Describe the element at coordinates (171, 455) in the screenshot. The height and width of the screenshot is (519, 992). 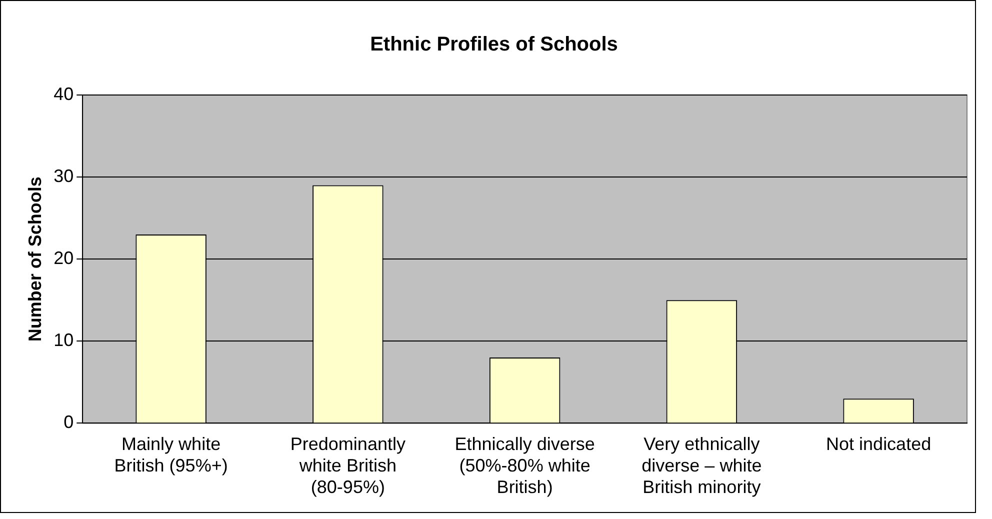
I see `x-tick-label: Mainly white British (95%+)` at that location.